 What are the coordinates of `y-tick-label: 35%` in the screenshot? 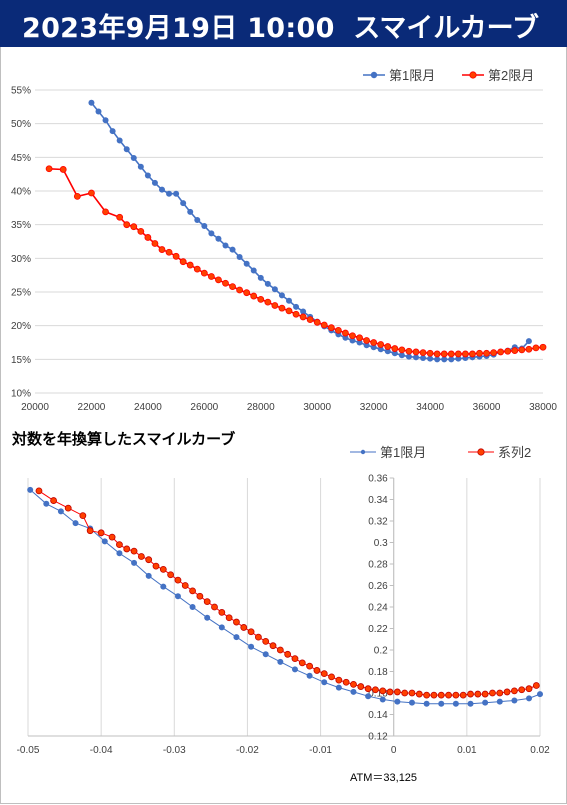 It's located at (21, 225).